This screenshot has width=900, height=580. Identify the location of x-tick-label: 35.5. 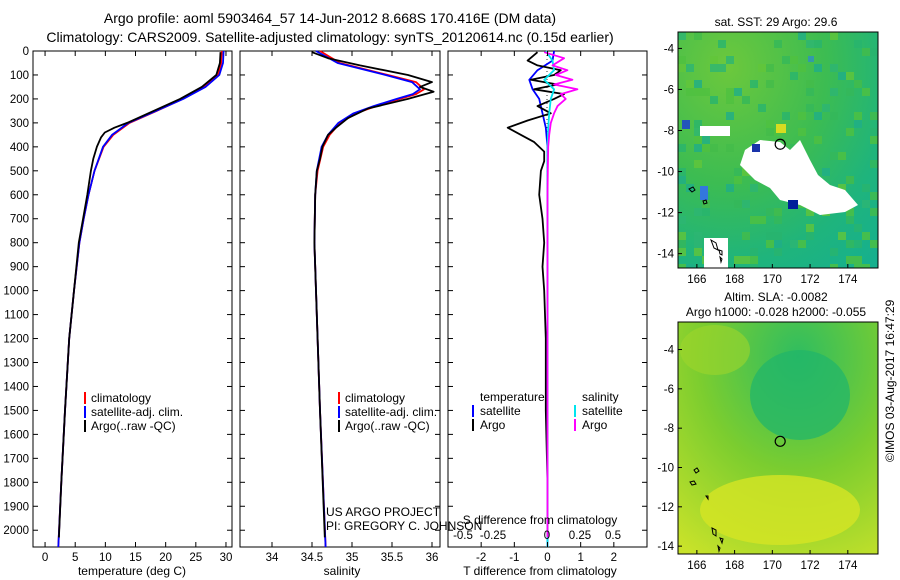
(392, 558).